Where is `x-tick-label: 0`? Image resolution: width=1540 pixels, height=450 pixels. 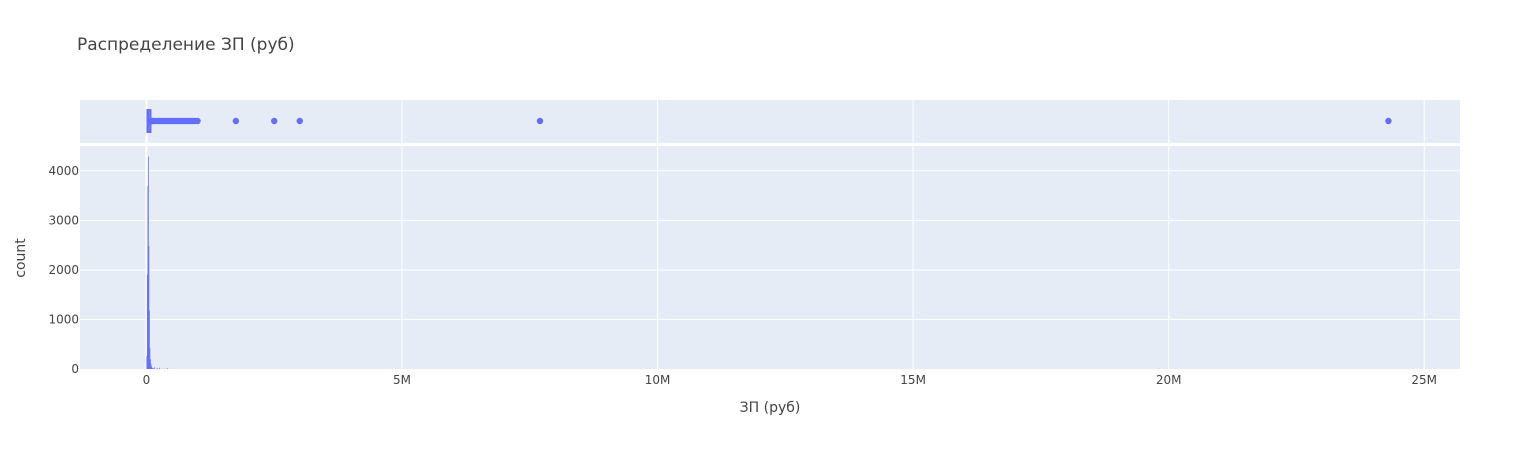
x-tick-label: 0 is located at coordinates (147, 380).